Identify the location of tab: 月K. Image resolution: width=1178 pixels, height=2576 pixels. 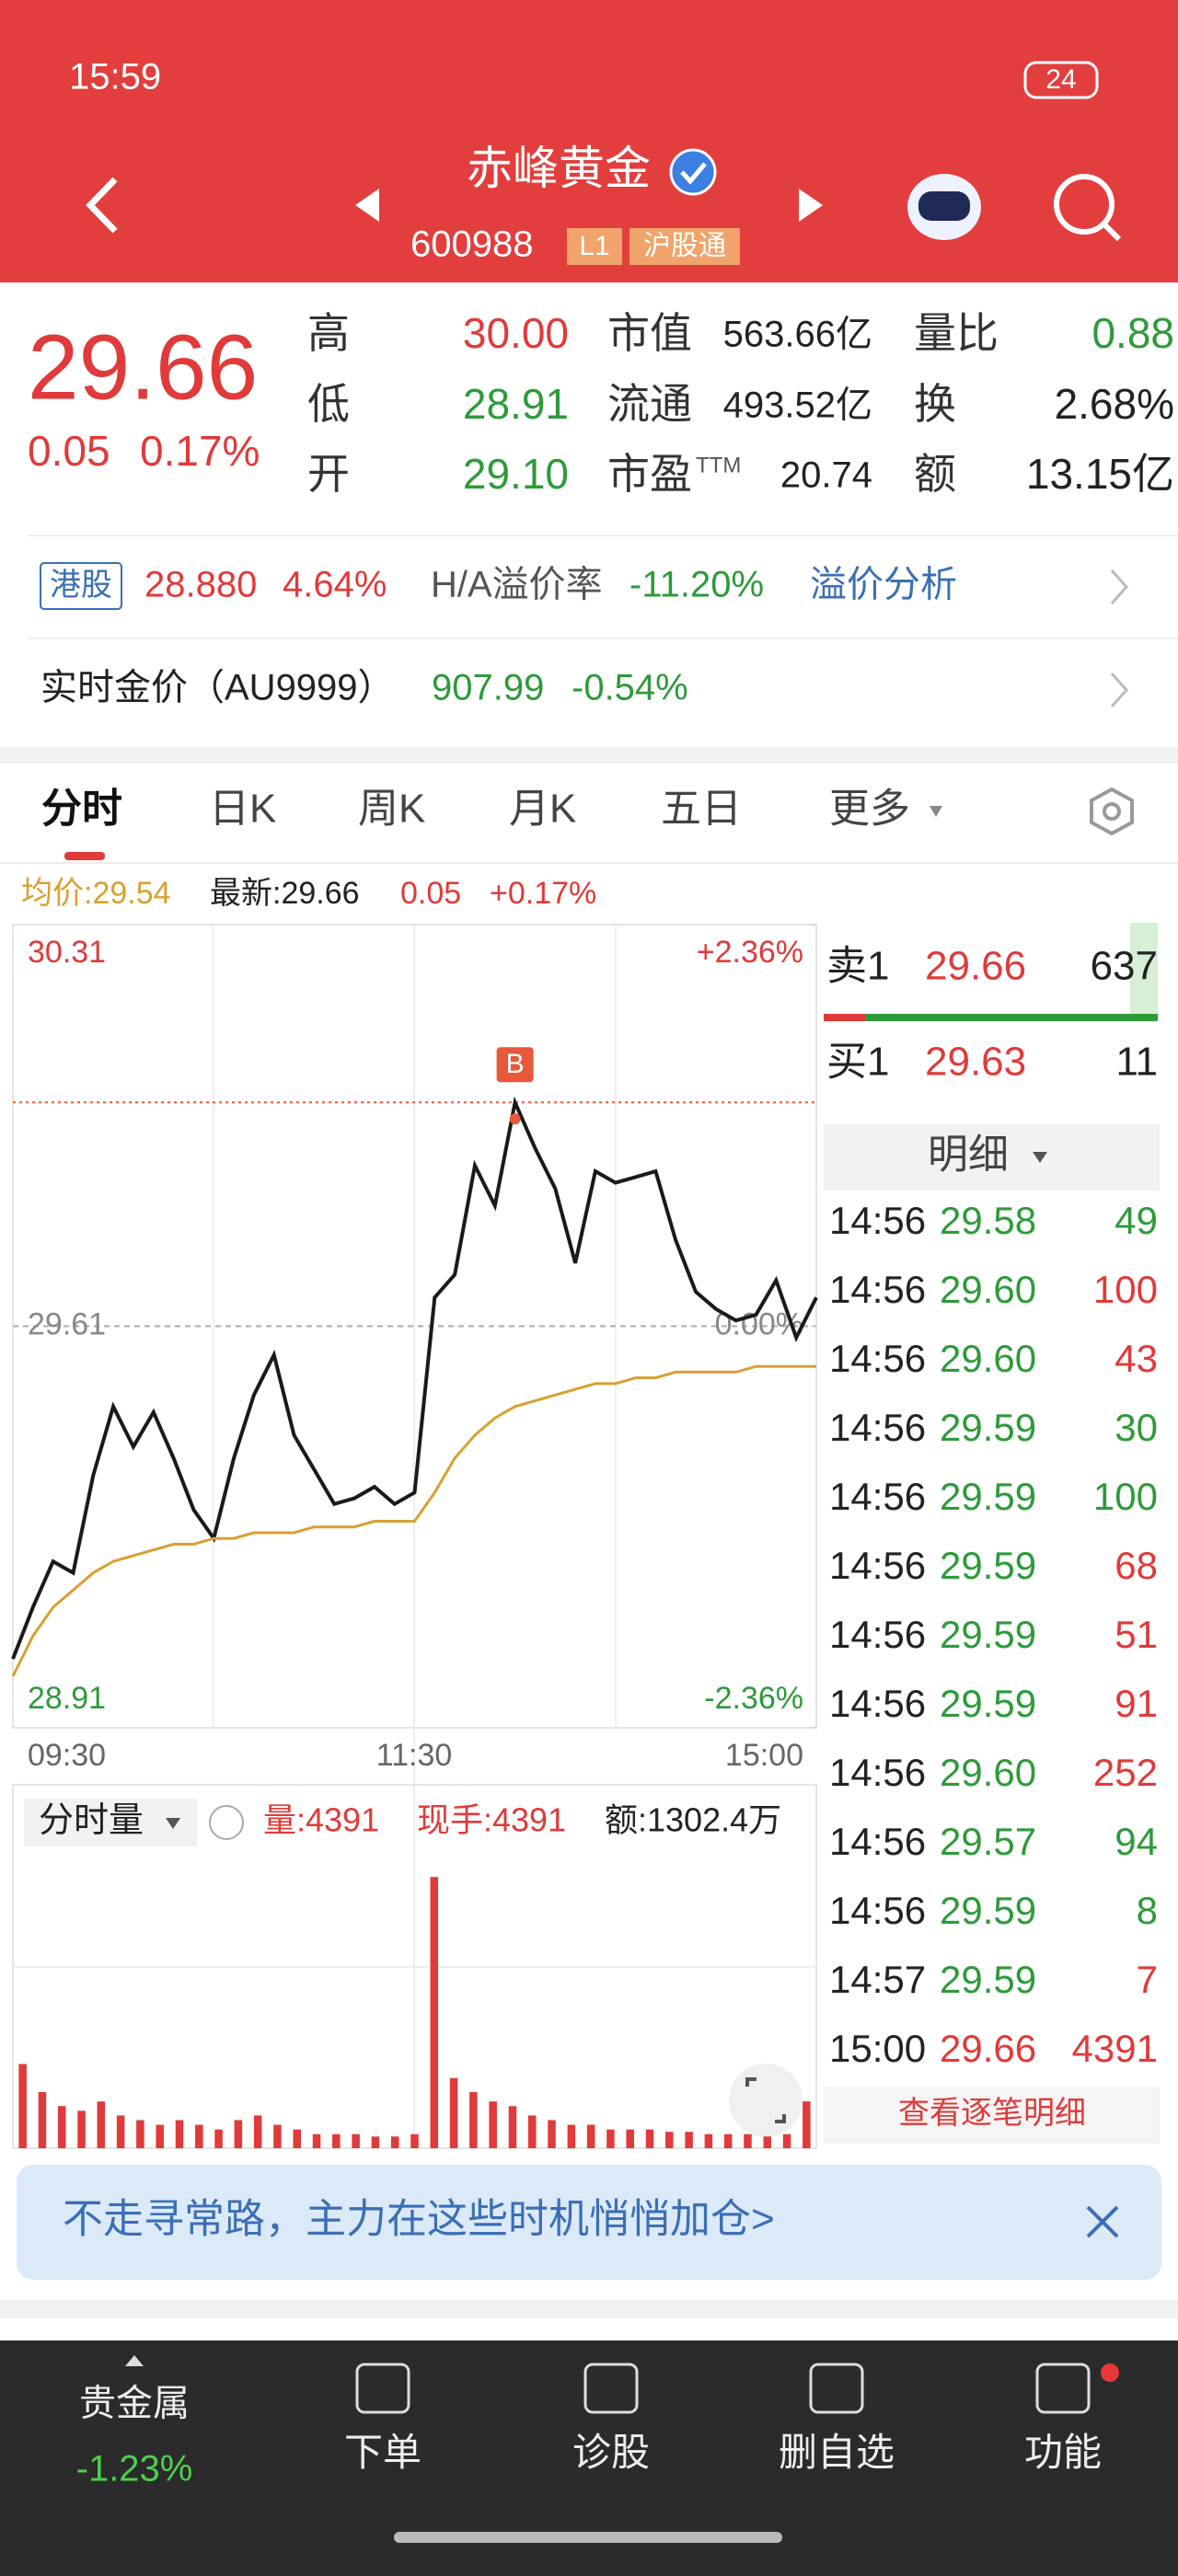
(542, 809).